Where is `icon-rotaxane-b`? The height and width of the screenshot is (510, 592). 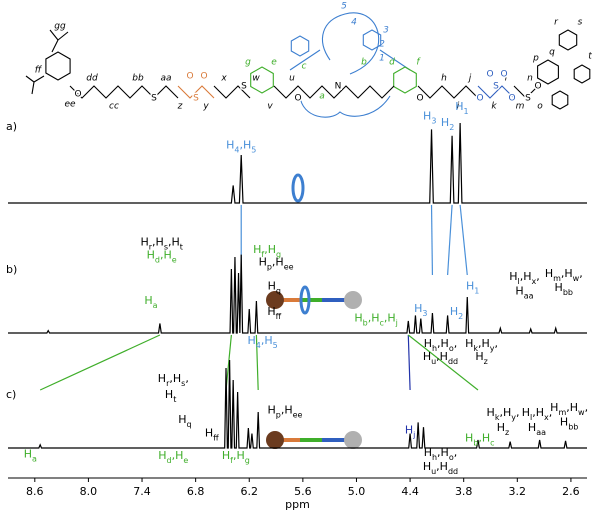
icon-rotaxane-b is located at coordinates (314, 300).